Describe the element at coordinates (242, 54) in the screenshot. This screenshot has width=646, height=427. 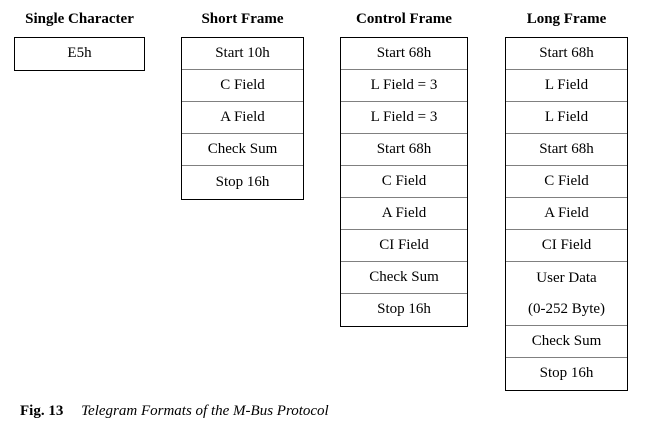
I see `frame-field-start: Start 10h` at that location.